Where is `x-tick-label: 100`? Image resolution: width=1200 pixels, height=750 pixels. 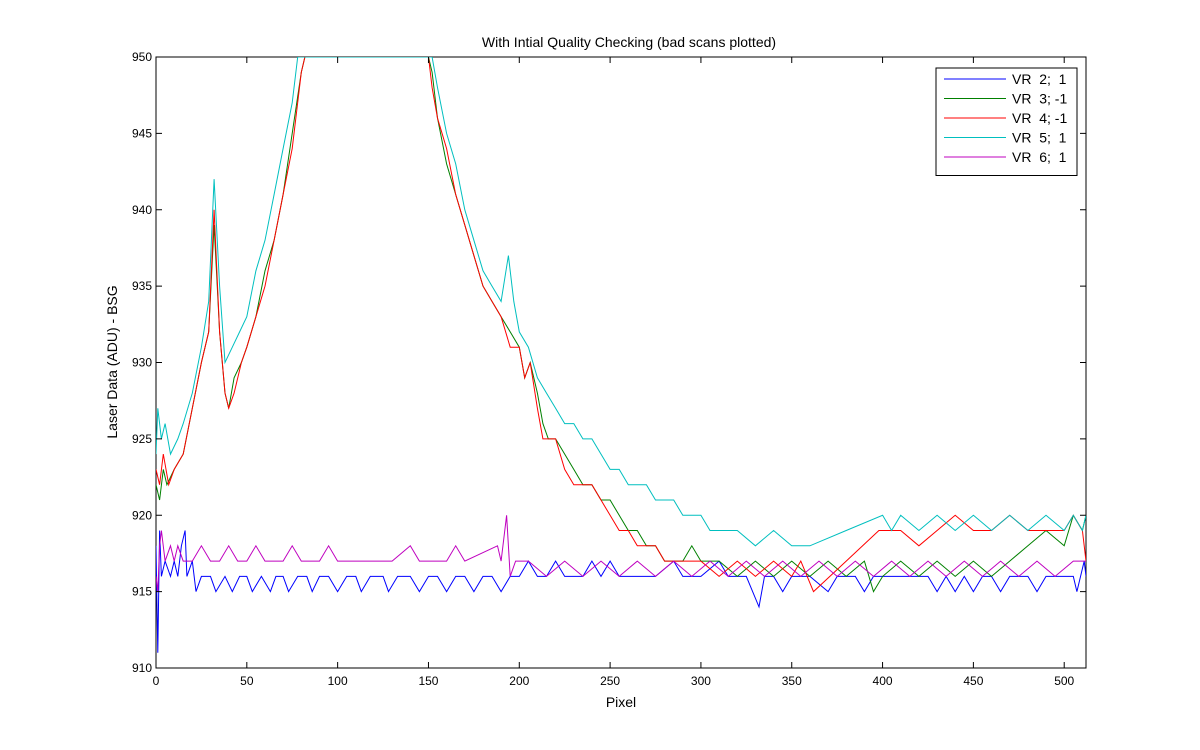 x-tick-label: 100 is located at coordinates (338, 681).